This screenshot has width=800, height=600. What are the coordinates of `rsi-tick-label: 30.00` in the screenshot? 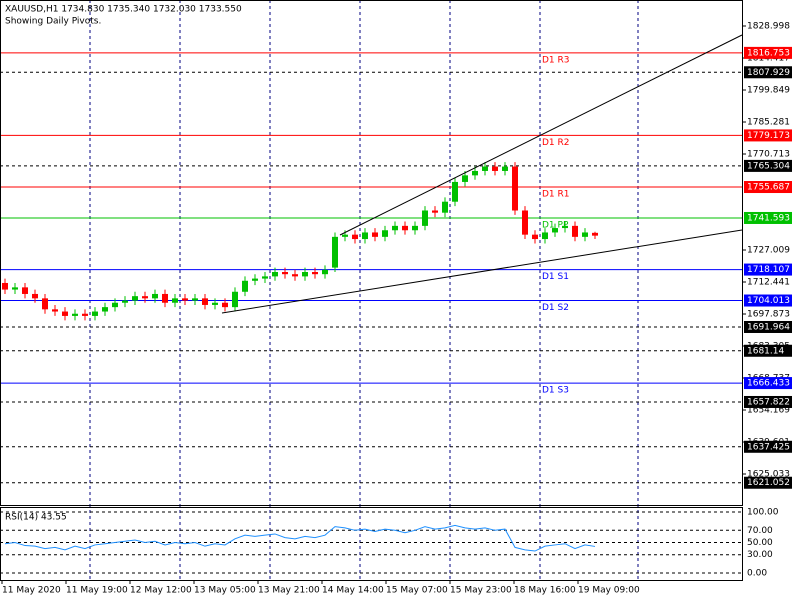 It's located at (760, 555).